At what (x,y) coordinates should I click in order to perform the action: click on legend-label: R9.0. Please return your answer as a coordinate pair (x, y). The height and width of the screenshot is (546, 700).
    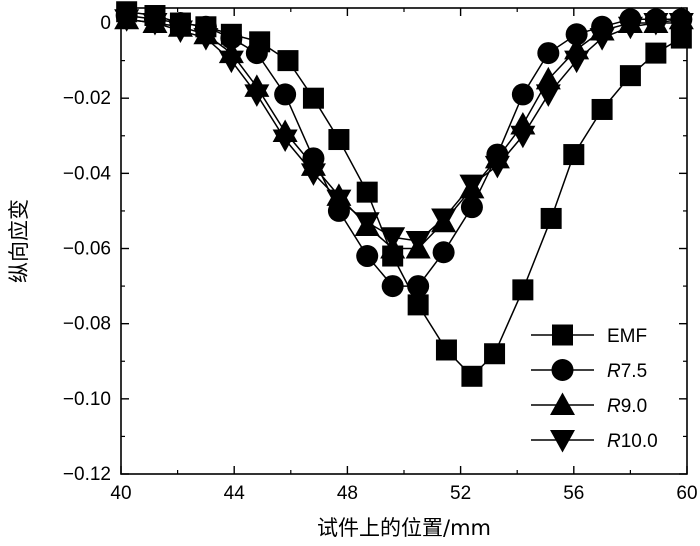
    Looking at the image, I should click on (627, 406).